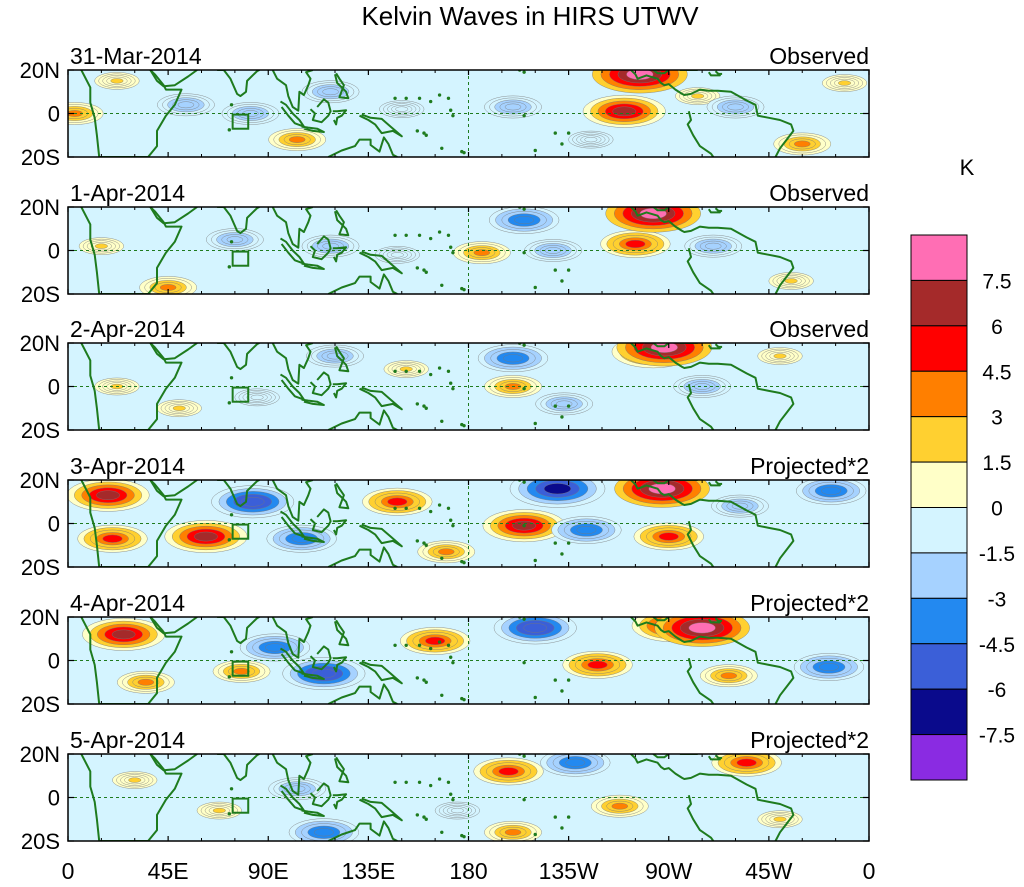  What do you see at coordinates (54, 251) in the screenshot?
I see `y-tick-label: 0` at bounding box center [54, 251].